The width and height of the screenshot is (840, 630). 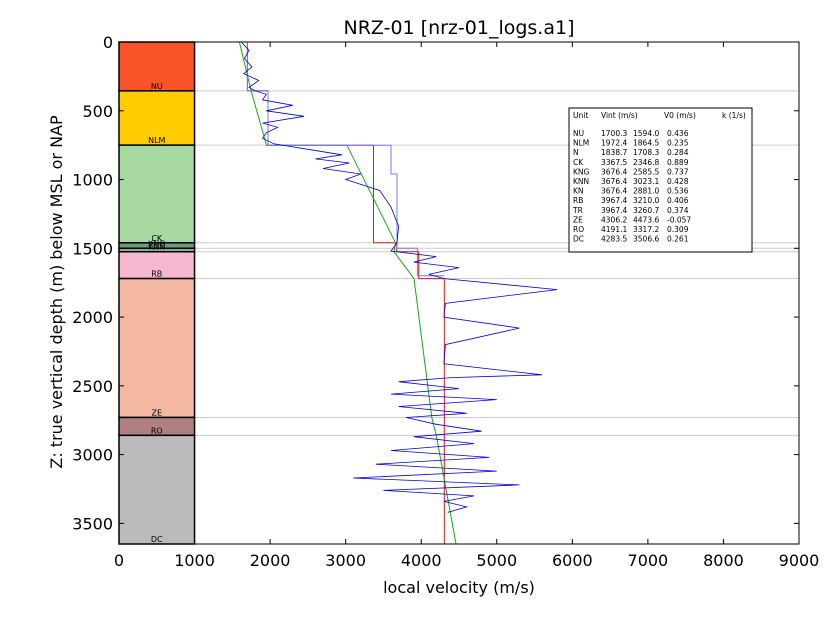 I want to click on chart-title: NRZ-01 [nrz-01_logs.a1], so click(x=459, y=28).